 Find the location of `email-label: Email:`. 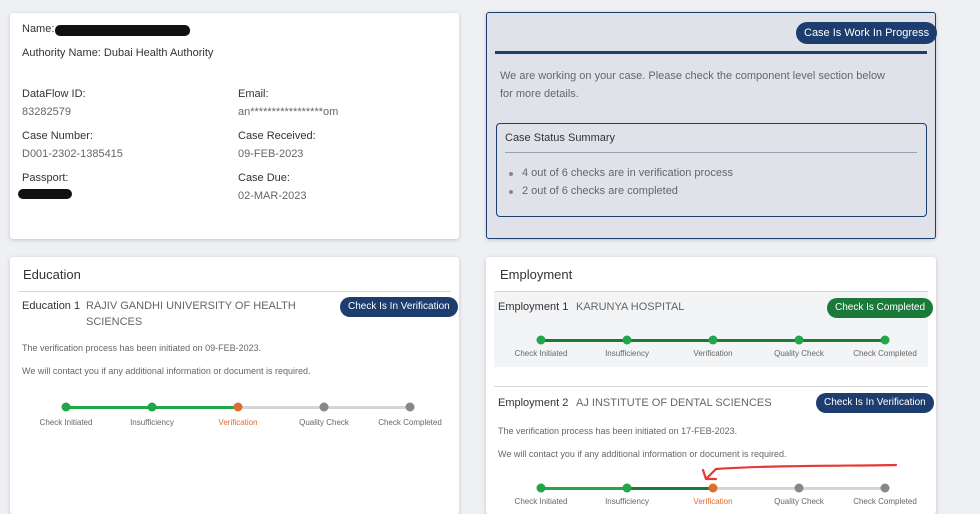

email-label: Email: is located at coordinates (253, 94).